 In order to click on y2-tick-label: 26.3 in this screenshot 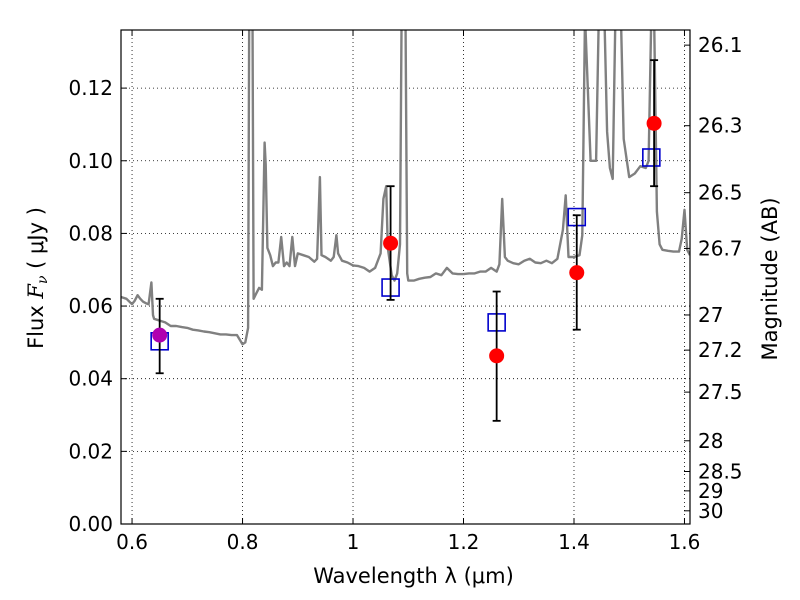, I will do `click(720, 126)`.